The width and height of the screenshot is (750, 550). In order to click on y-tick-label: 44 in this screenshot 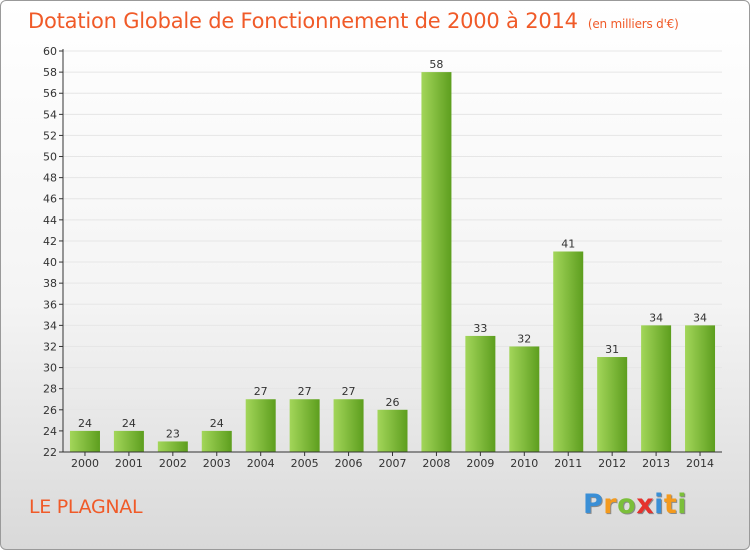, I will do `click(50, 220)`.